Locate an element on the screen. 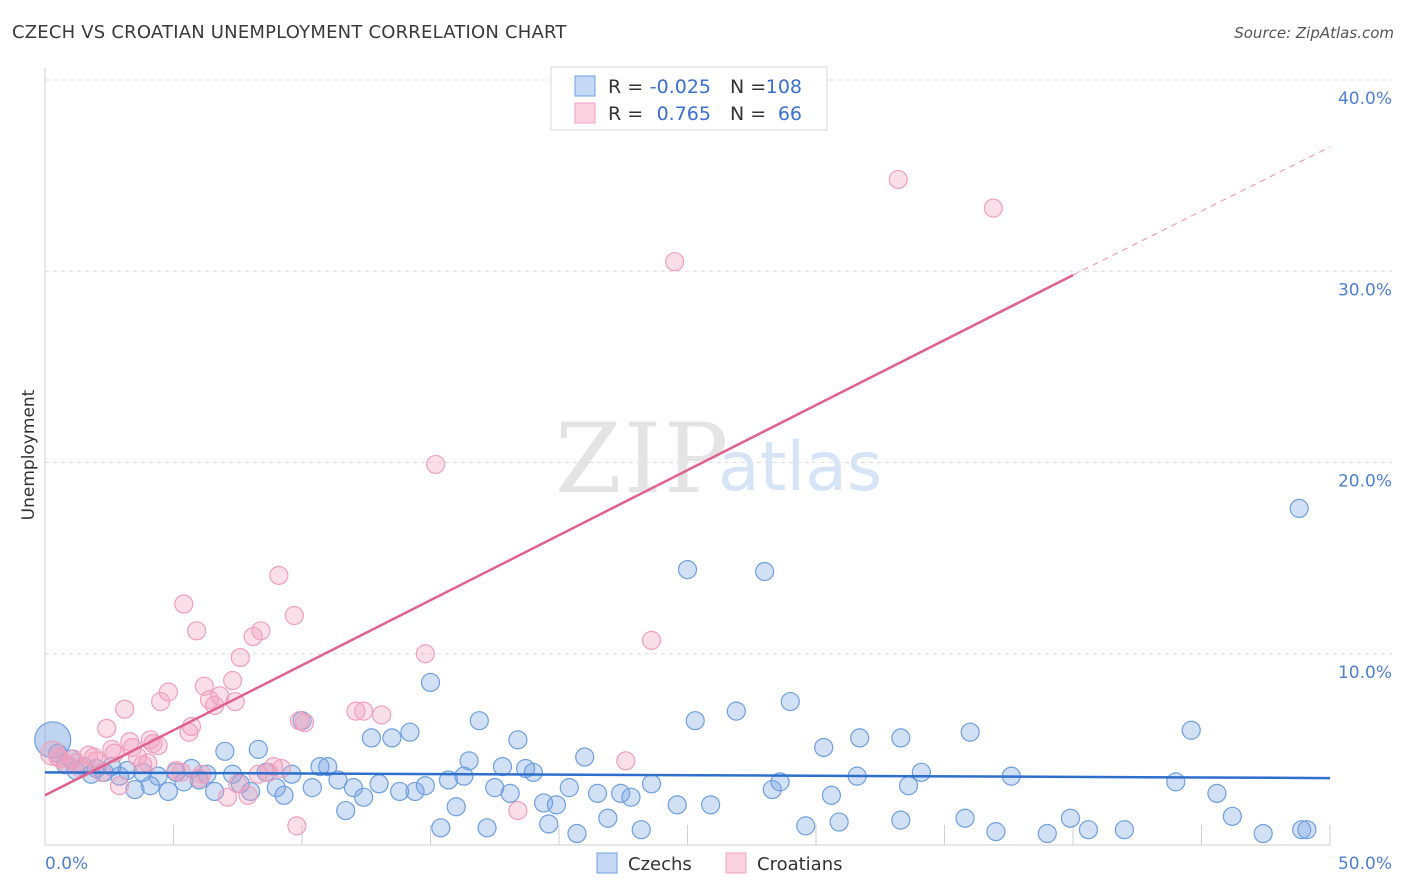 The width and height of the screenshot is (1406, 892). legend: R = -0.025 N = 108 R = 0.765 N = 66 is located at coordinates (689, 98).